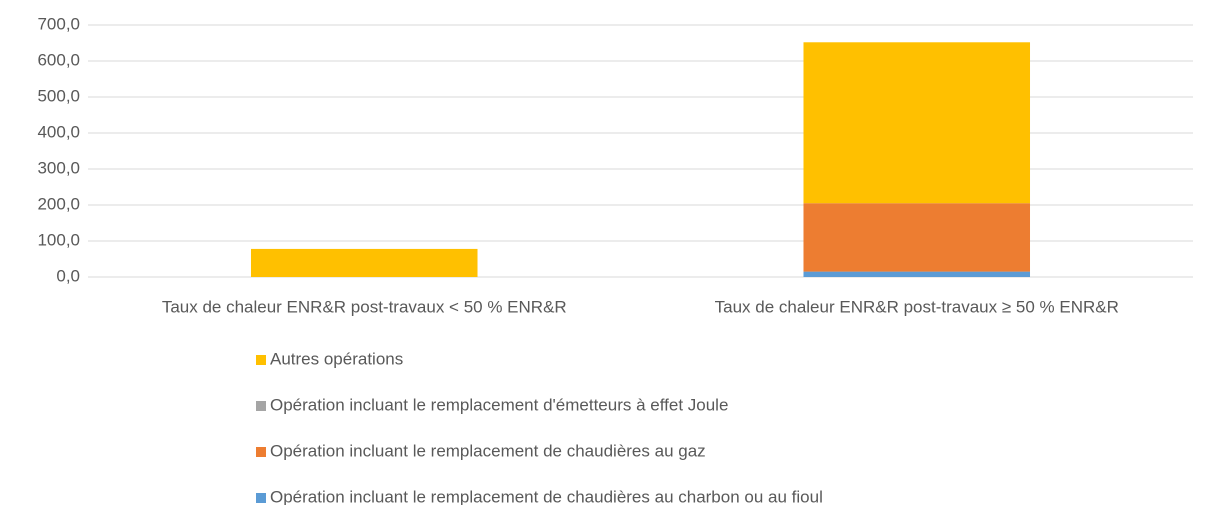 The width and height of the screenshot is (1209, 505). I want to click on y-tick-label: 300,0, so click(58, 167).